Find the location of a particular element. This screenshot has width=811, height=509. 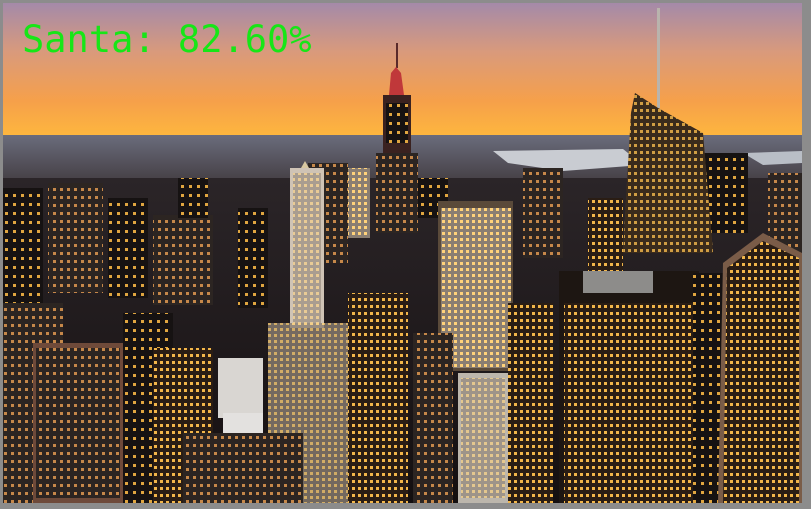

bank-of-america-tower is located at coordinates (668, 130).